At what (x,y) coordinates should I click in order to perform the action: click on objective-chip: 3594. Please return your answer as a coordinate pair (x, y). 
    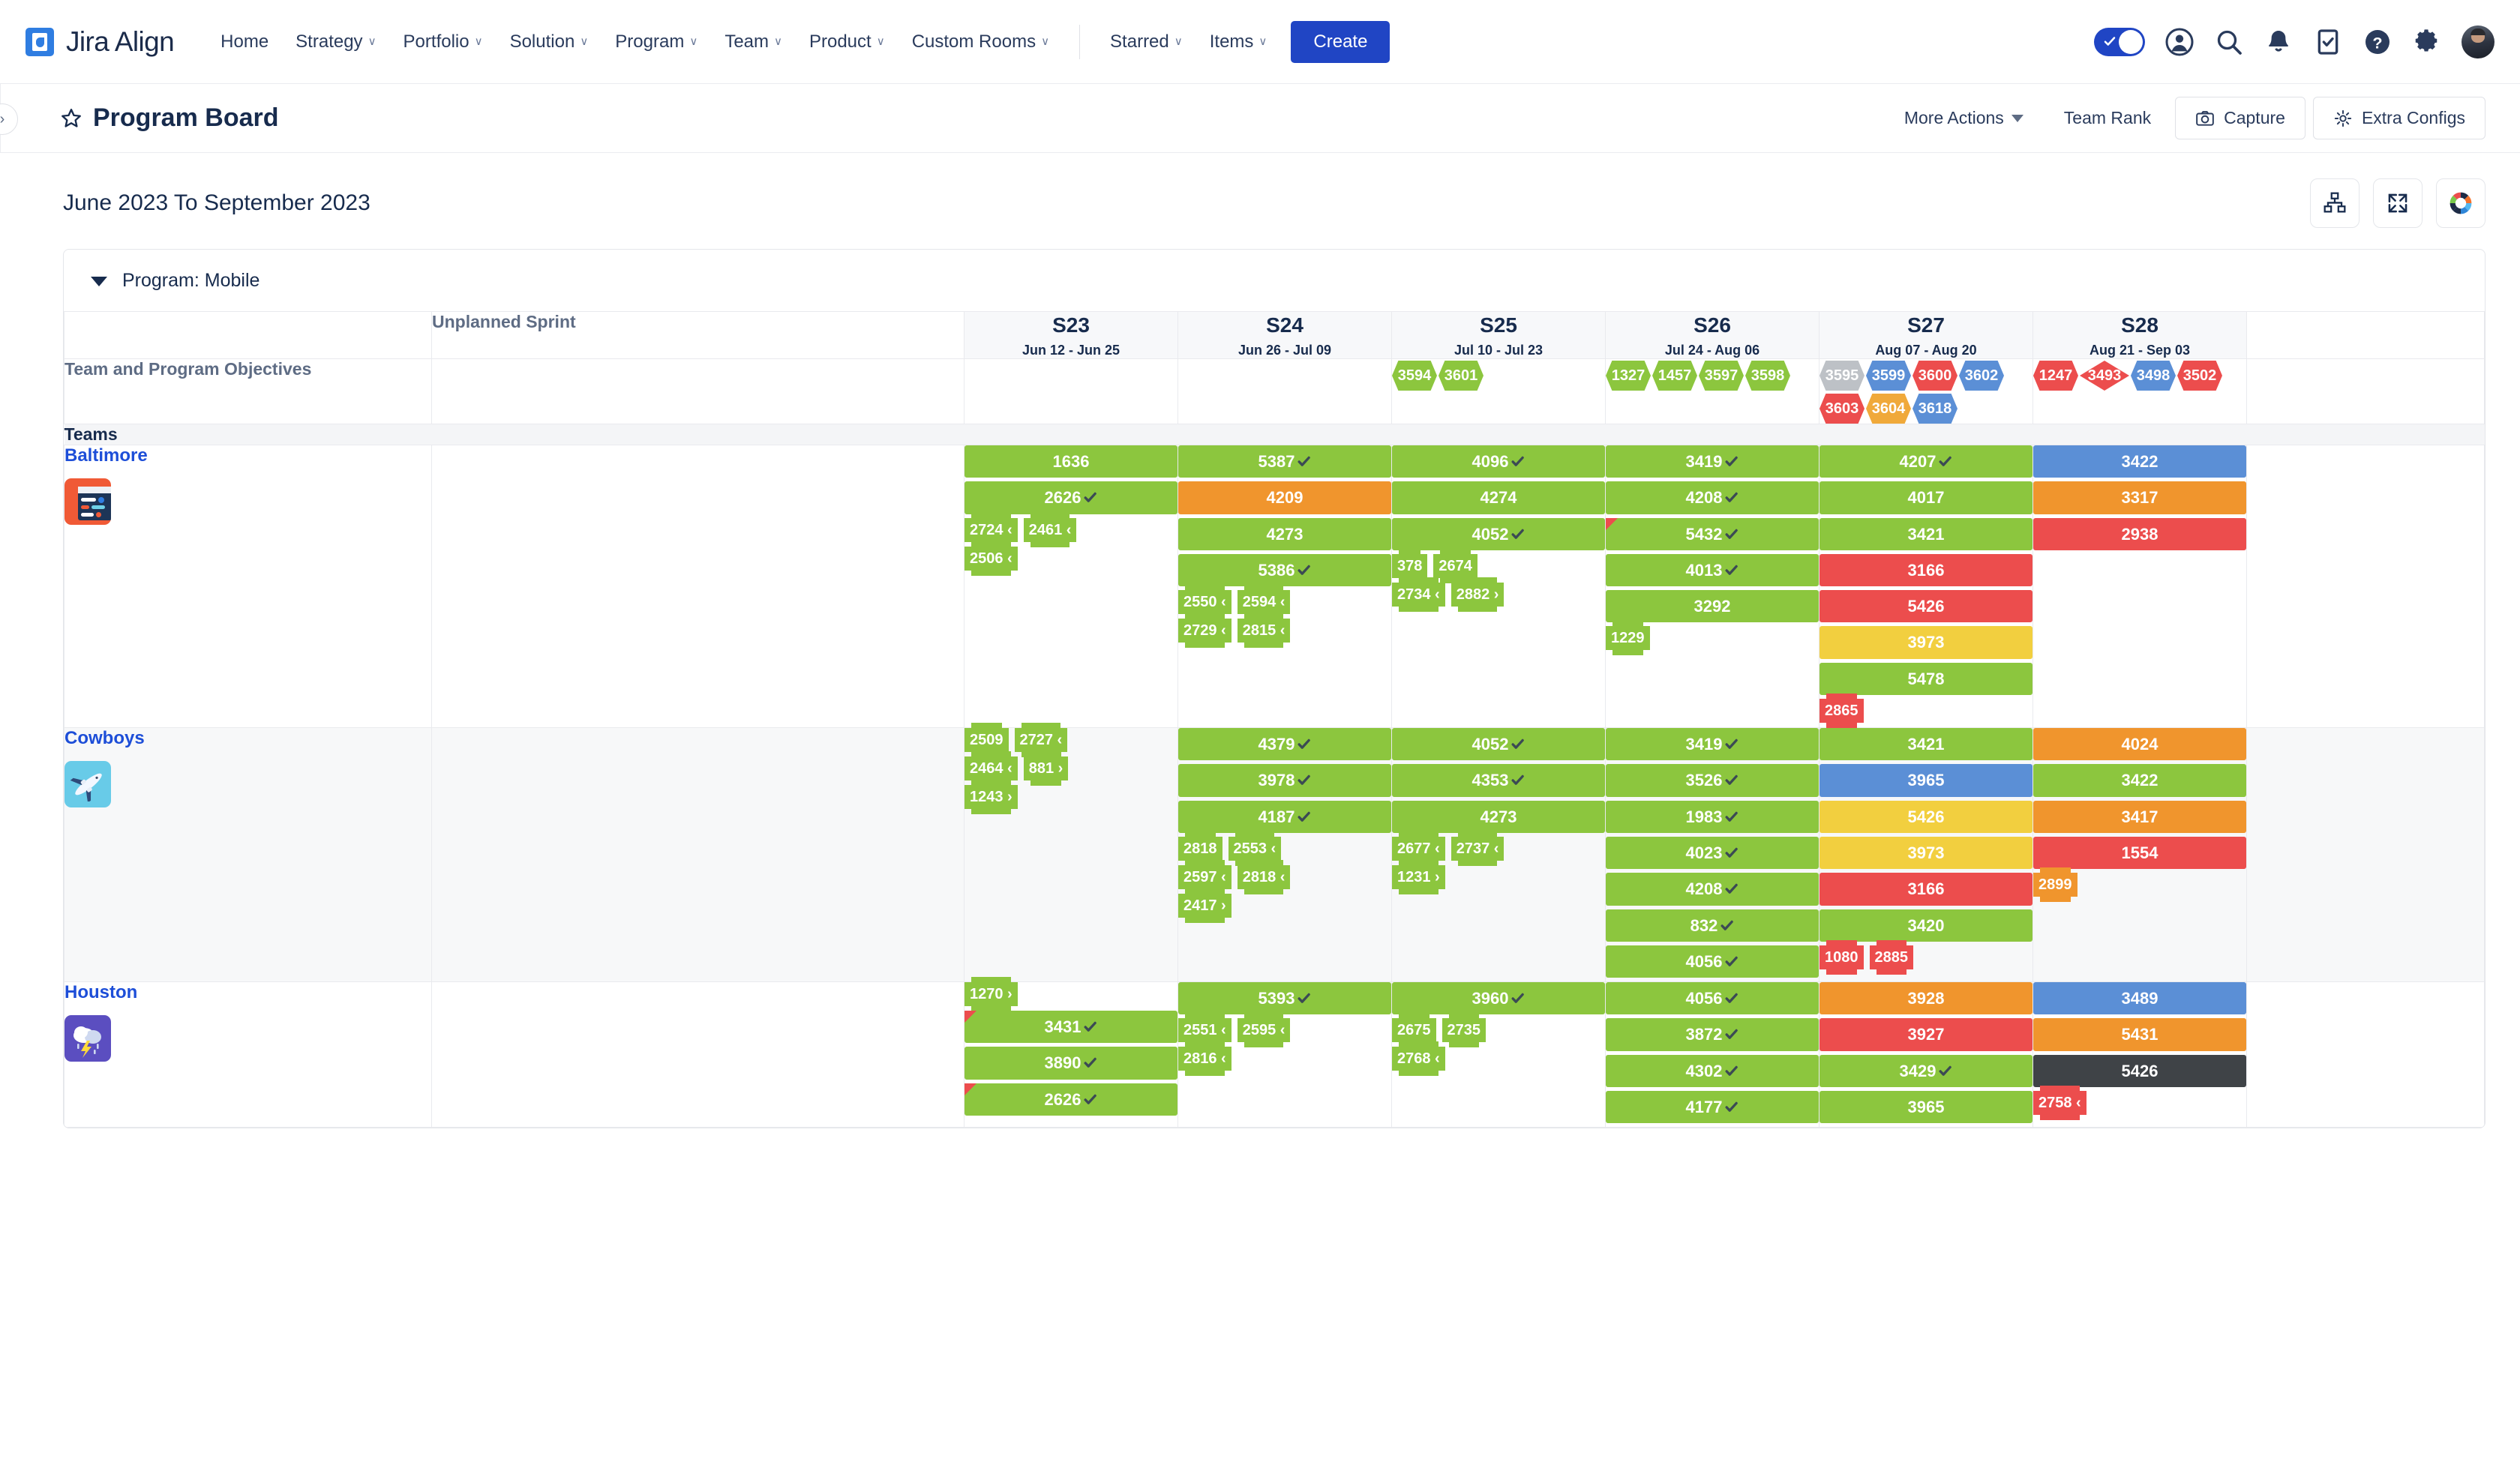
    Looking at the image, I should click on (1414, 376).